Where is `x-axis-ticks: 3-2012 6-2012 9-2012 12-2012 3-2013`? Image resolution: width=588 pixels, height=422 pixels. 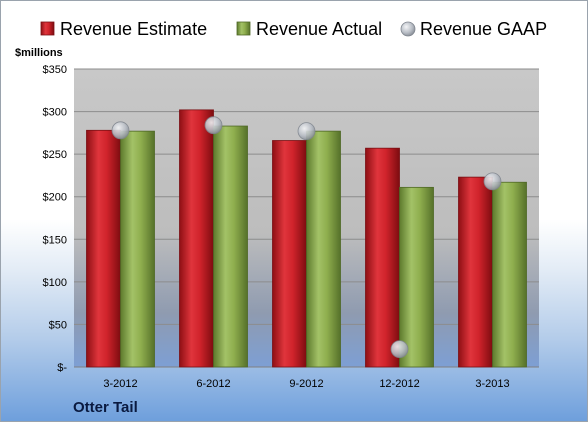
x-axis-ticks: 3-2012 6-2012 9-2012 12-2012 3-2013 is located at coordinates (306, 384).